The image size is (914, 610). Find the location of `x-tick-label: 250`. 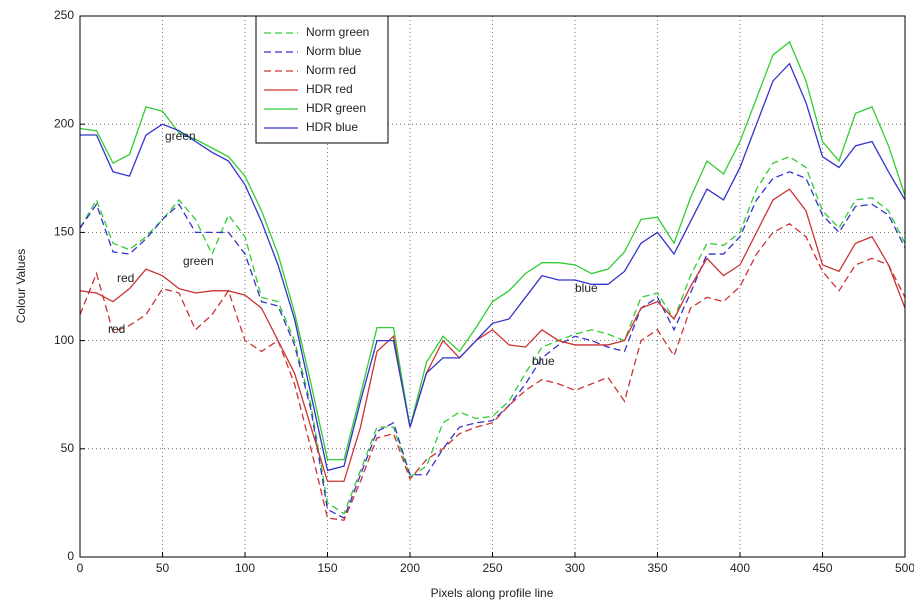

x-tick-label: 250 is located at coordinates (492, 568).